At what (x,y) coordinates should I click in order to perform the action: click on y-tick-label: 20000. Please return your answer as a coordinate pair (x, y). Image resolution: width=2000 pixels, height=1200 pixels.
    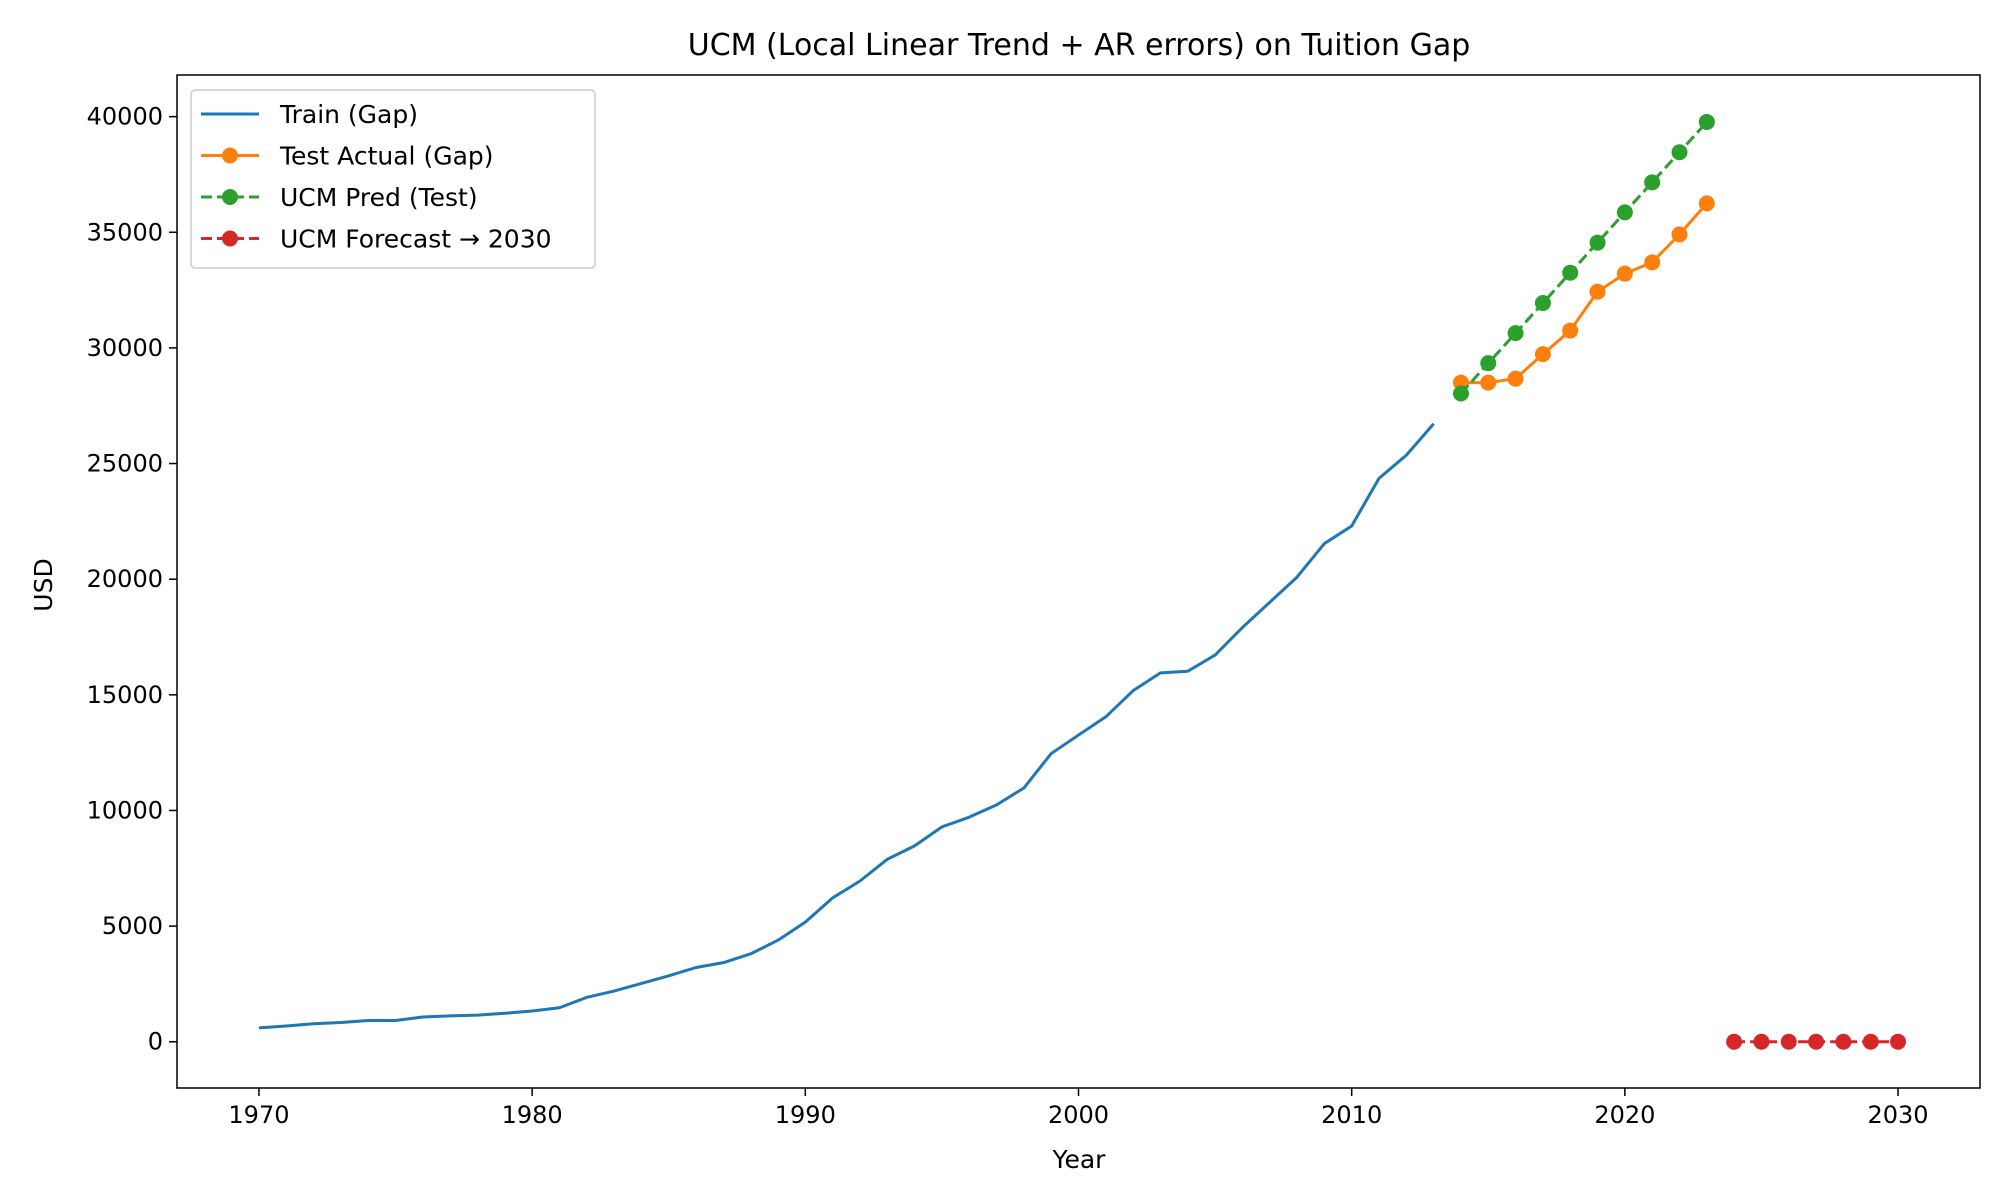
    Looking at the image, I should click on (125, 579).